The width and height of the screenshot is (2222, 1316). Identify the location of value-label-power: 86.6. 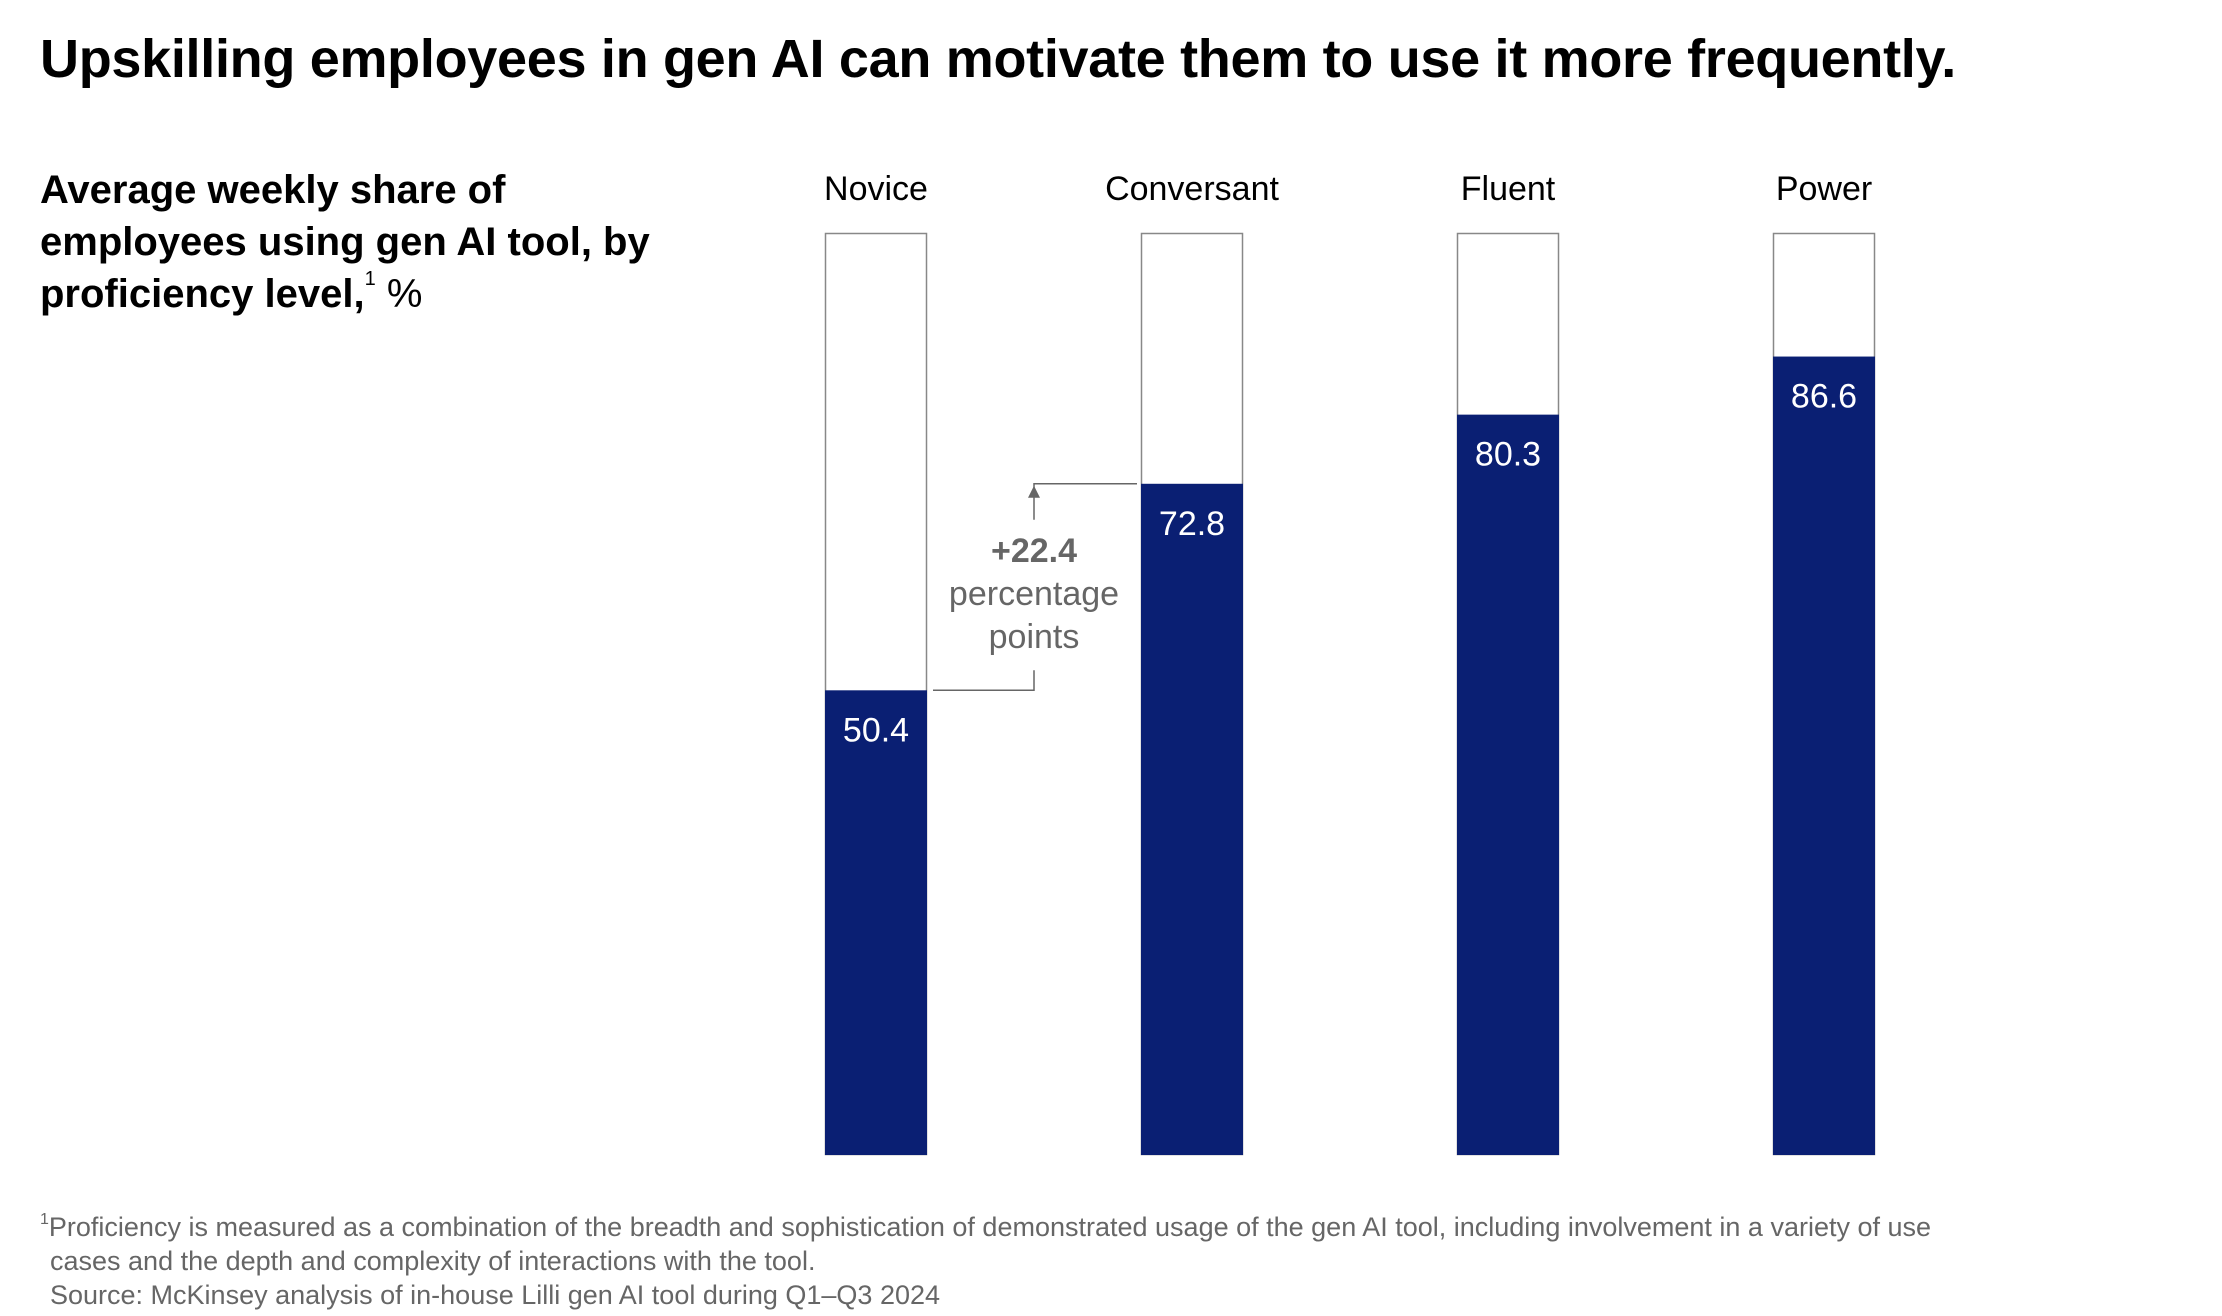
(1824, 397).